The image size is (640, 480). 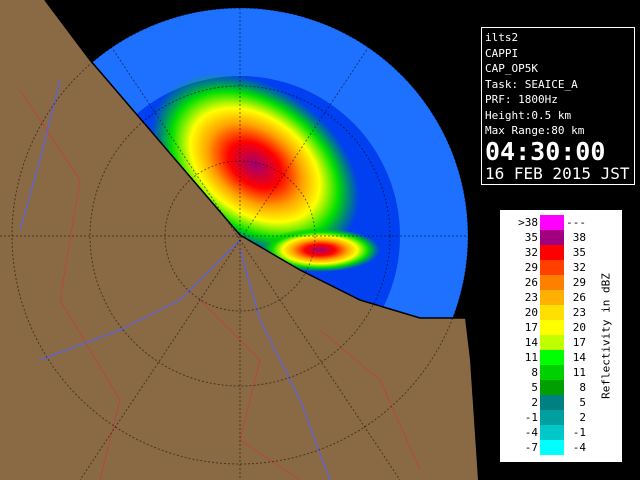 I want to click on time: 04:30:00, so click(x=545, y=151).